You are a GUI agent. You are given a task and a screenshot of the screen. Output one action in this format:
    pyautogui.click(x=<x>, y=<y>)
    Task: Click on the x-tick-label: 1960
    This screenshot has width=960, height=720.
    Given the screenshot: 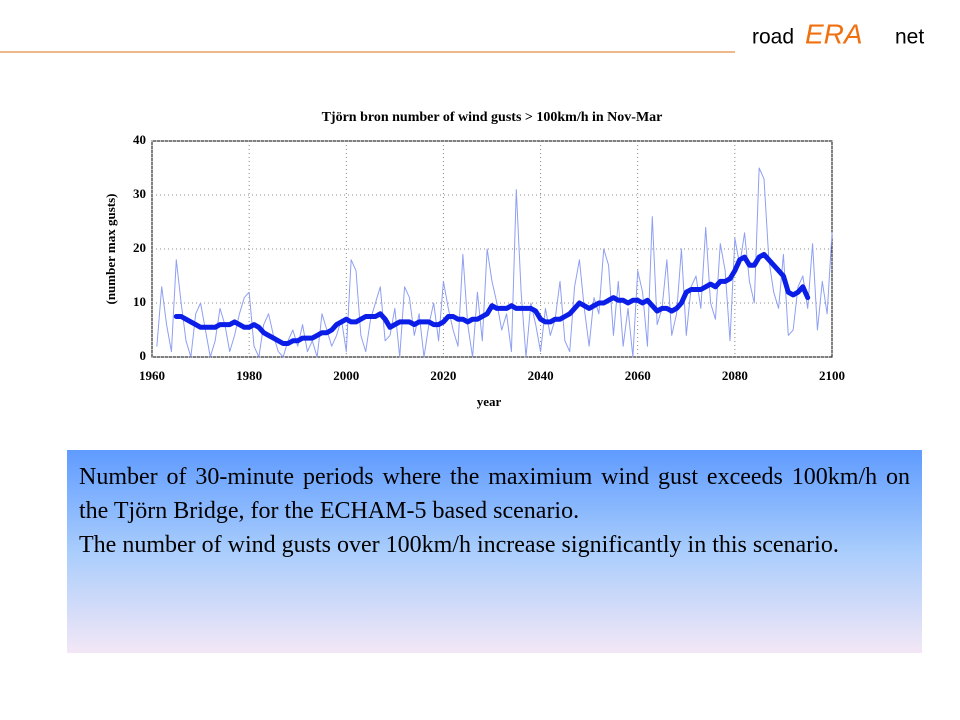 What is the action you would take?
    pyautogui.click(x=152, y=375)
    